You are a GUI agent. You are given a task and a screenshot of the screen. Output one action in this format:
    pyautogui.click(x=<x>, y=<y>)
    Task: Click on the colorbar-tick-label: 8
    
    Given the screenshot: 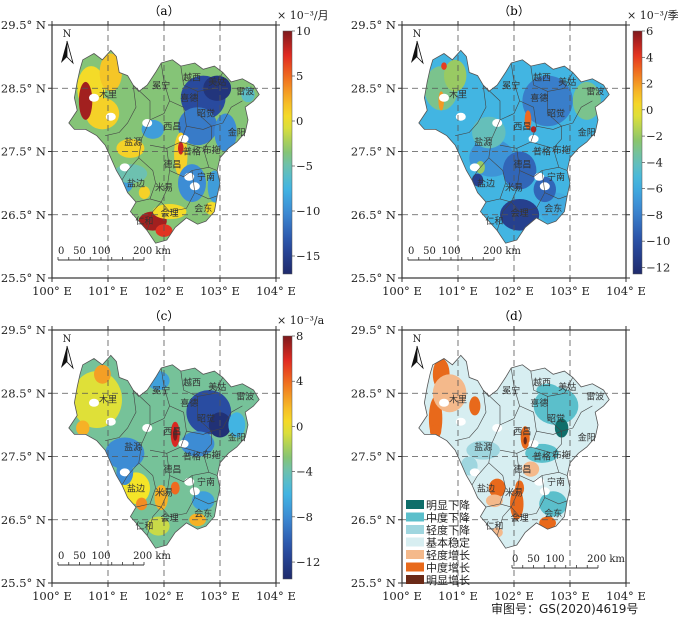 What is the action you would take?
    pyautogui.click(x=299, y=336)
    